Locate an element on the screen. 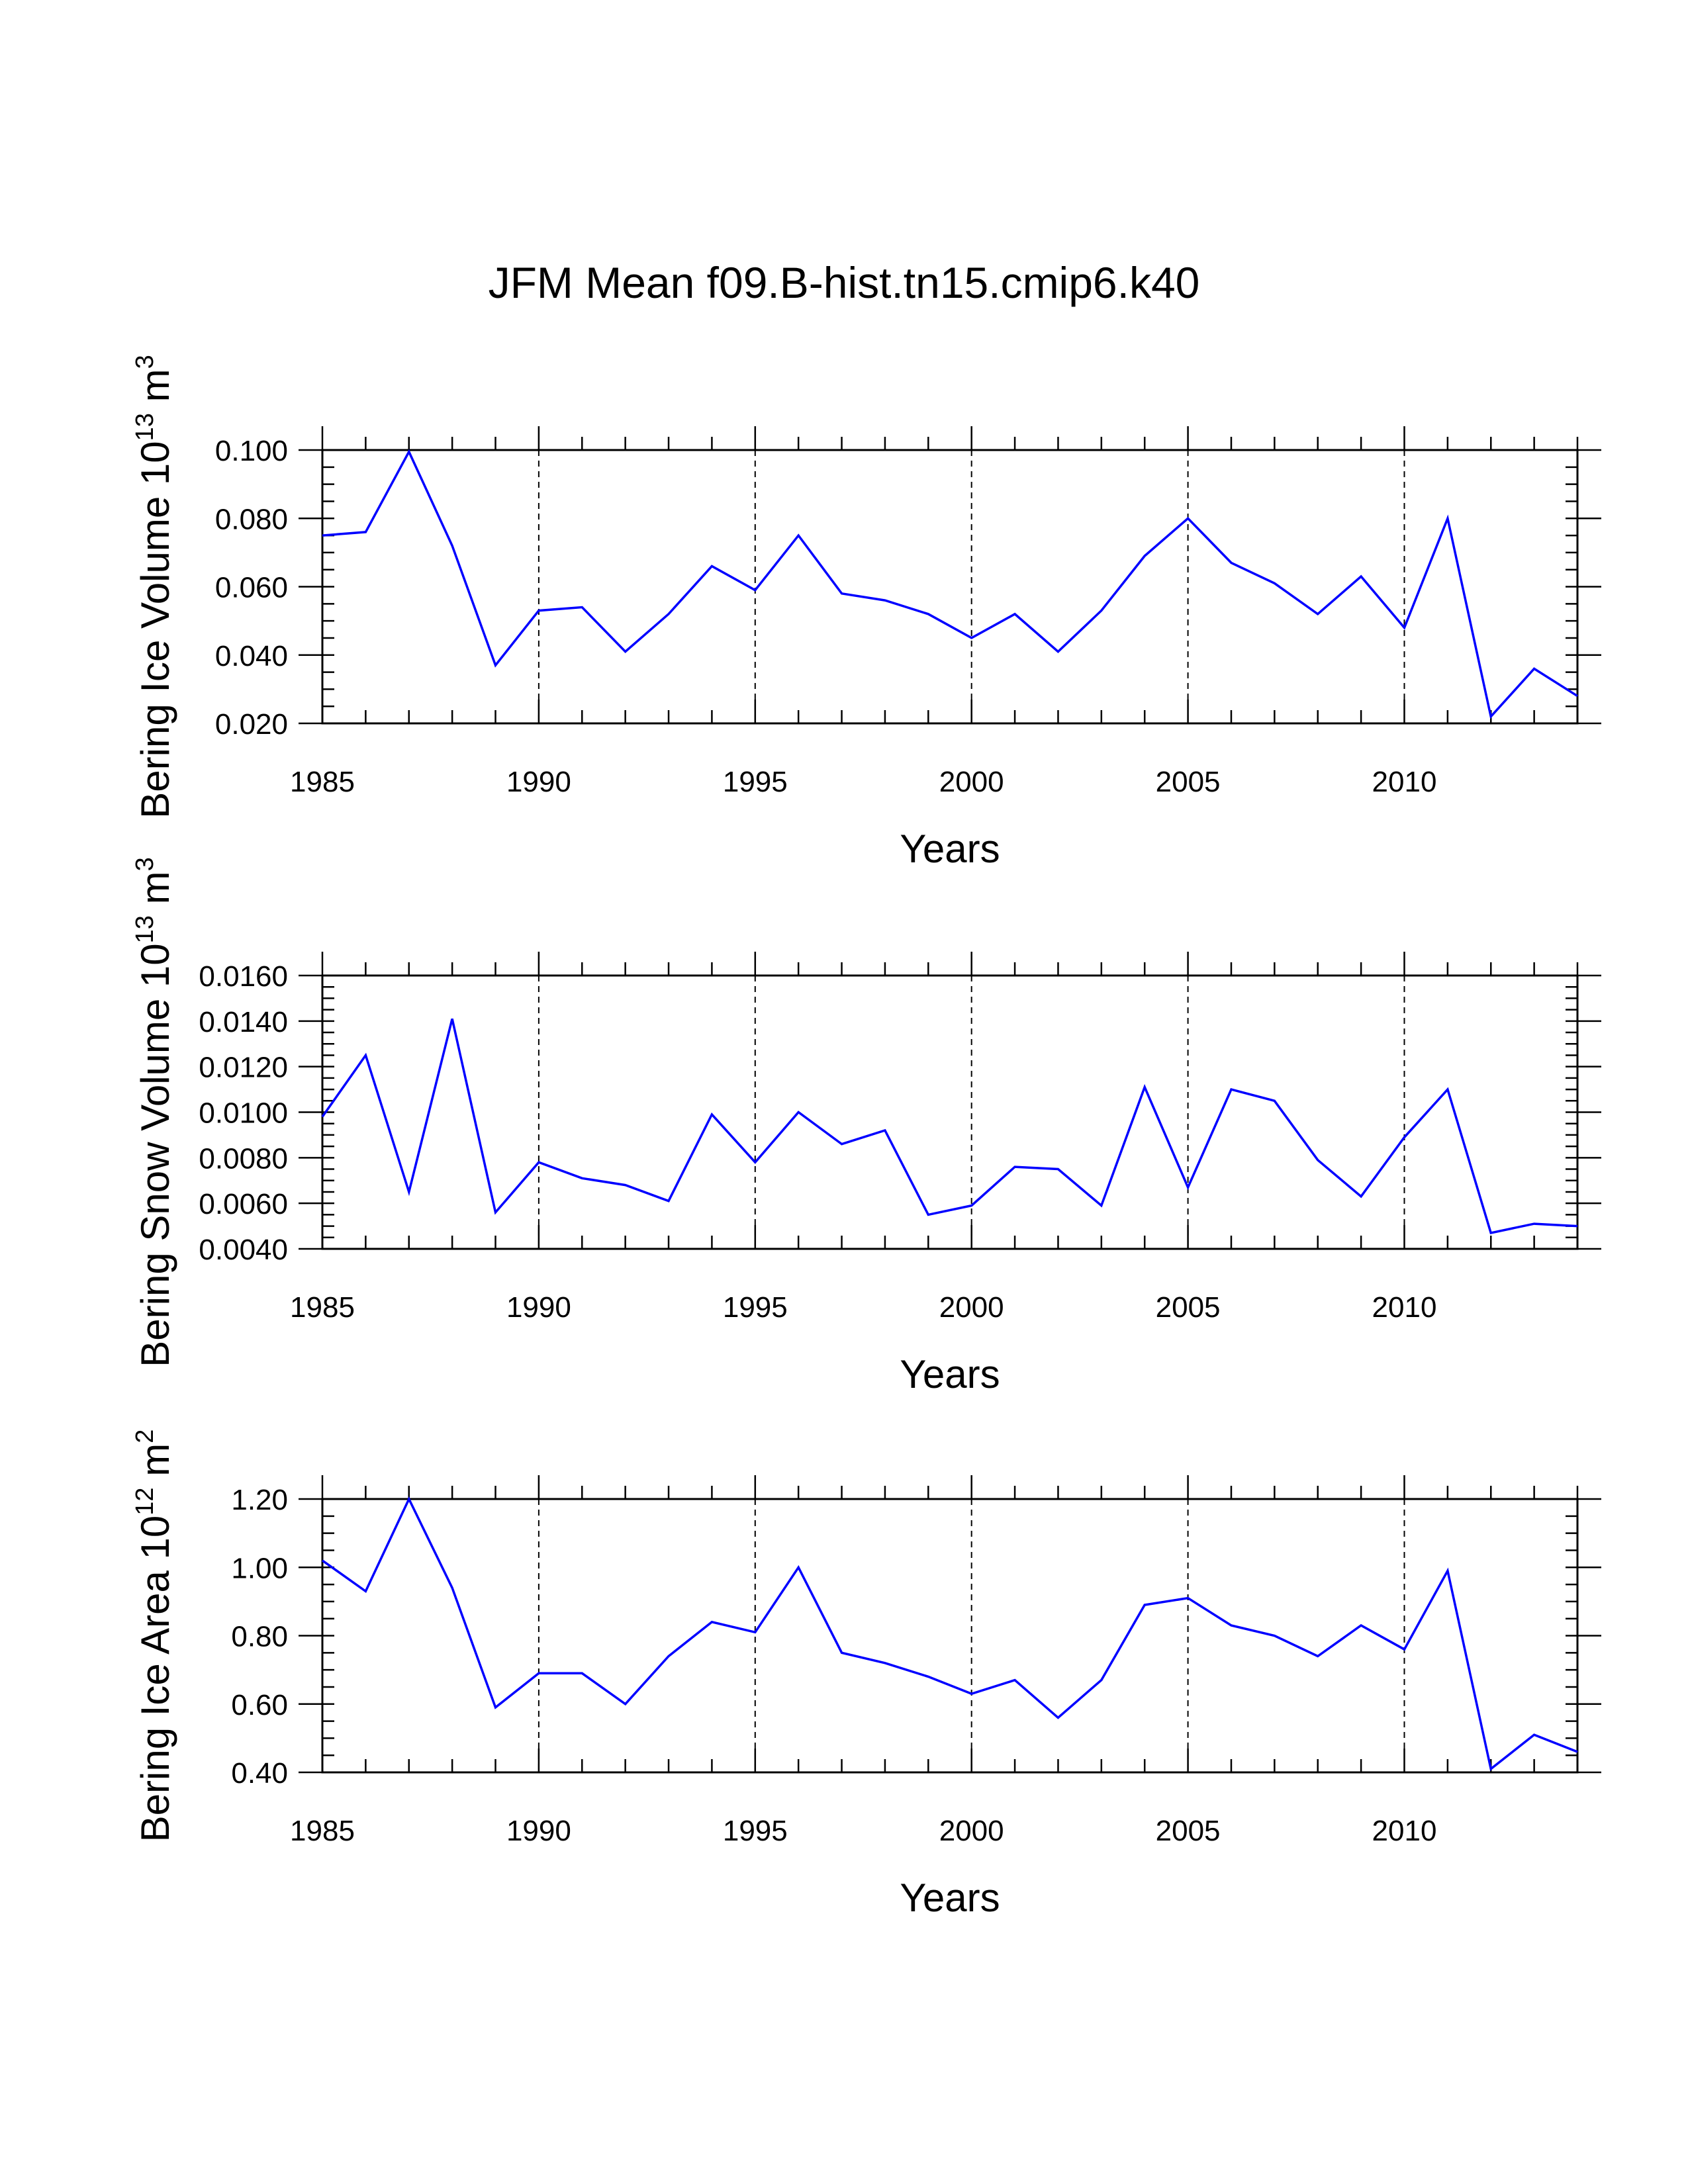 Image resolution: width=1688 pixels, height=2184 pixels. bering-snow-volume-x-tick-label: 2000 is located at coordinates (971, 1307).